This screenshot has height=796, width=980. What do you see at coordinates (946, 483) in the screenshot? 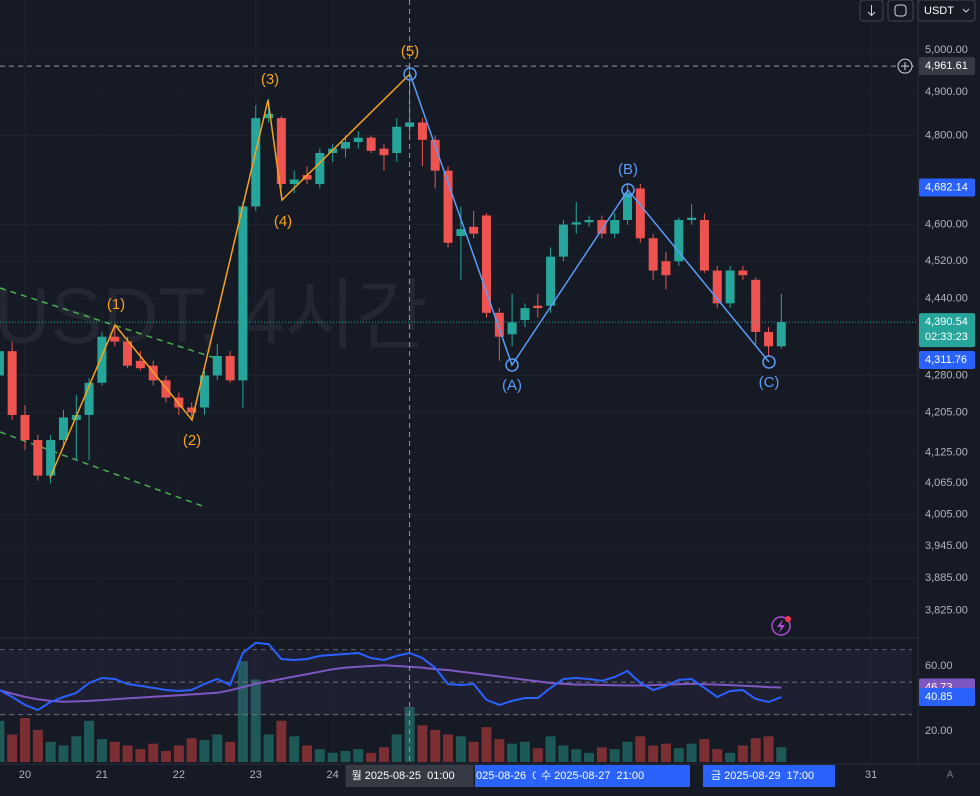
I see `y-tick-label: 4,065.00` at bounding box center [946, 483].